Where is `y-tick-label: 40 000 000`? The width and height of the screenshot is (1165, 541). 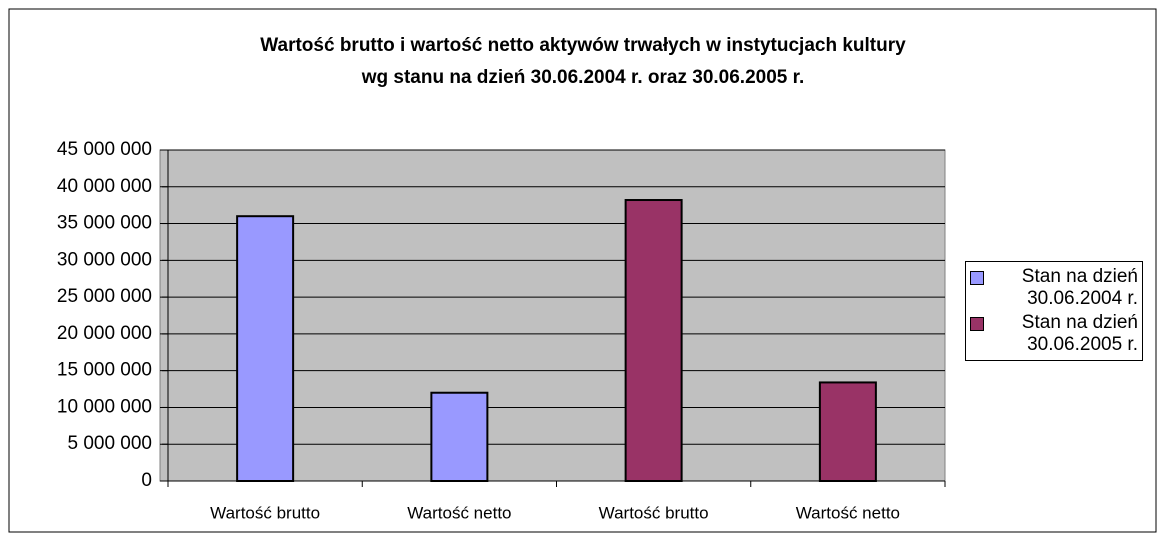
y-tick-label: 40 000 000 is located at coordinates (104, 186).